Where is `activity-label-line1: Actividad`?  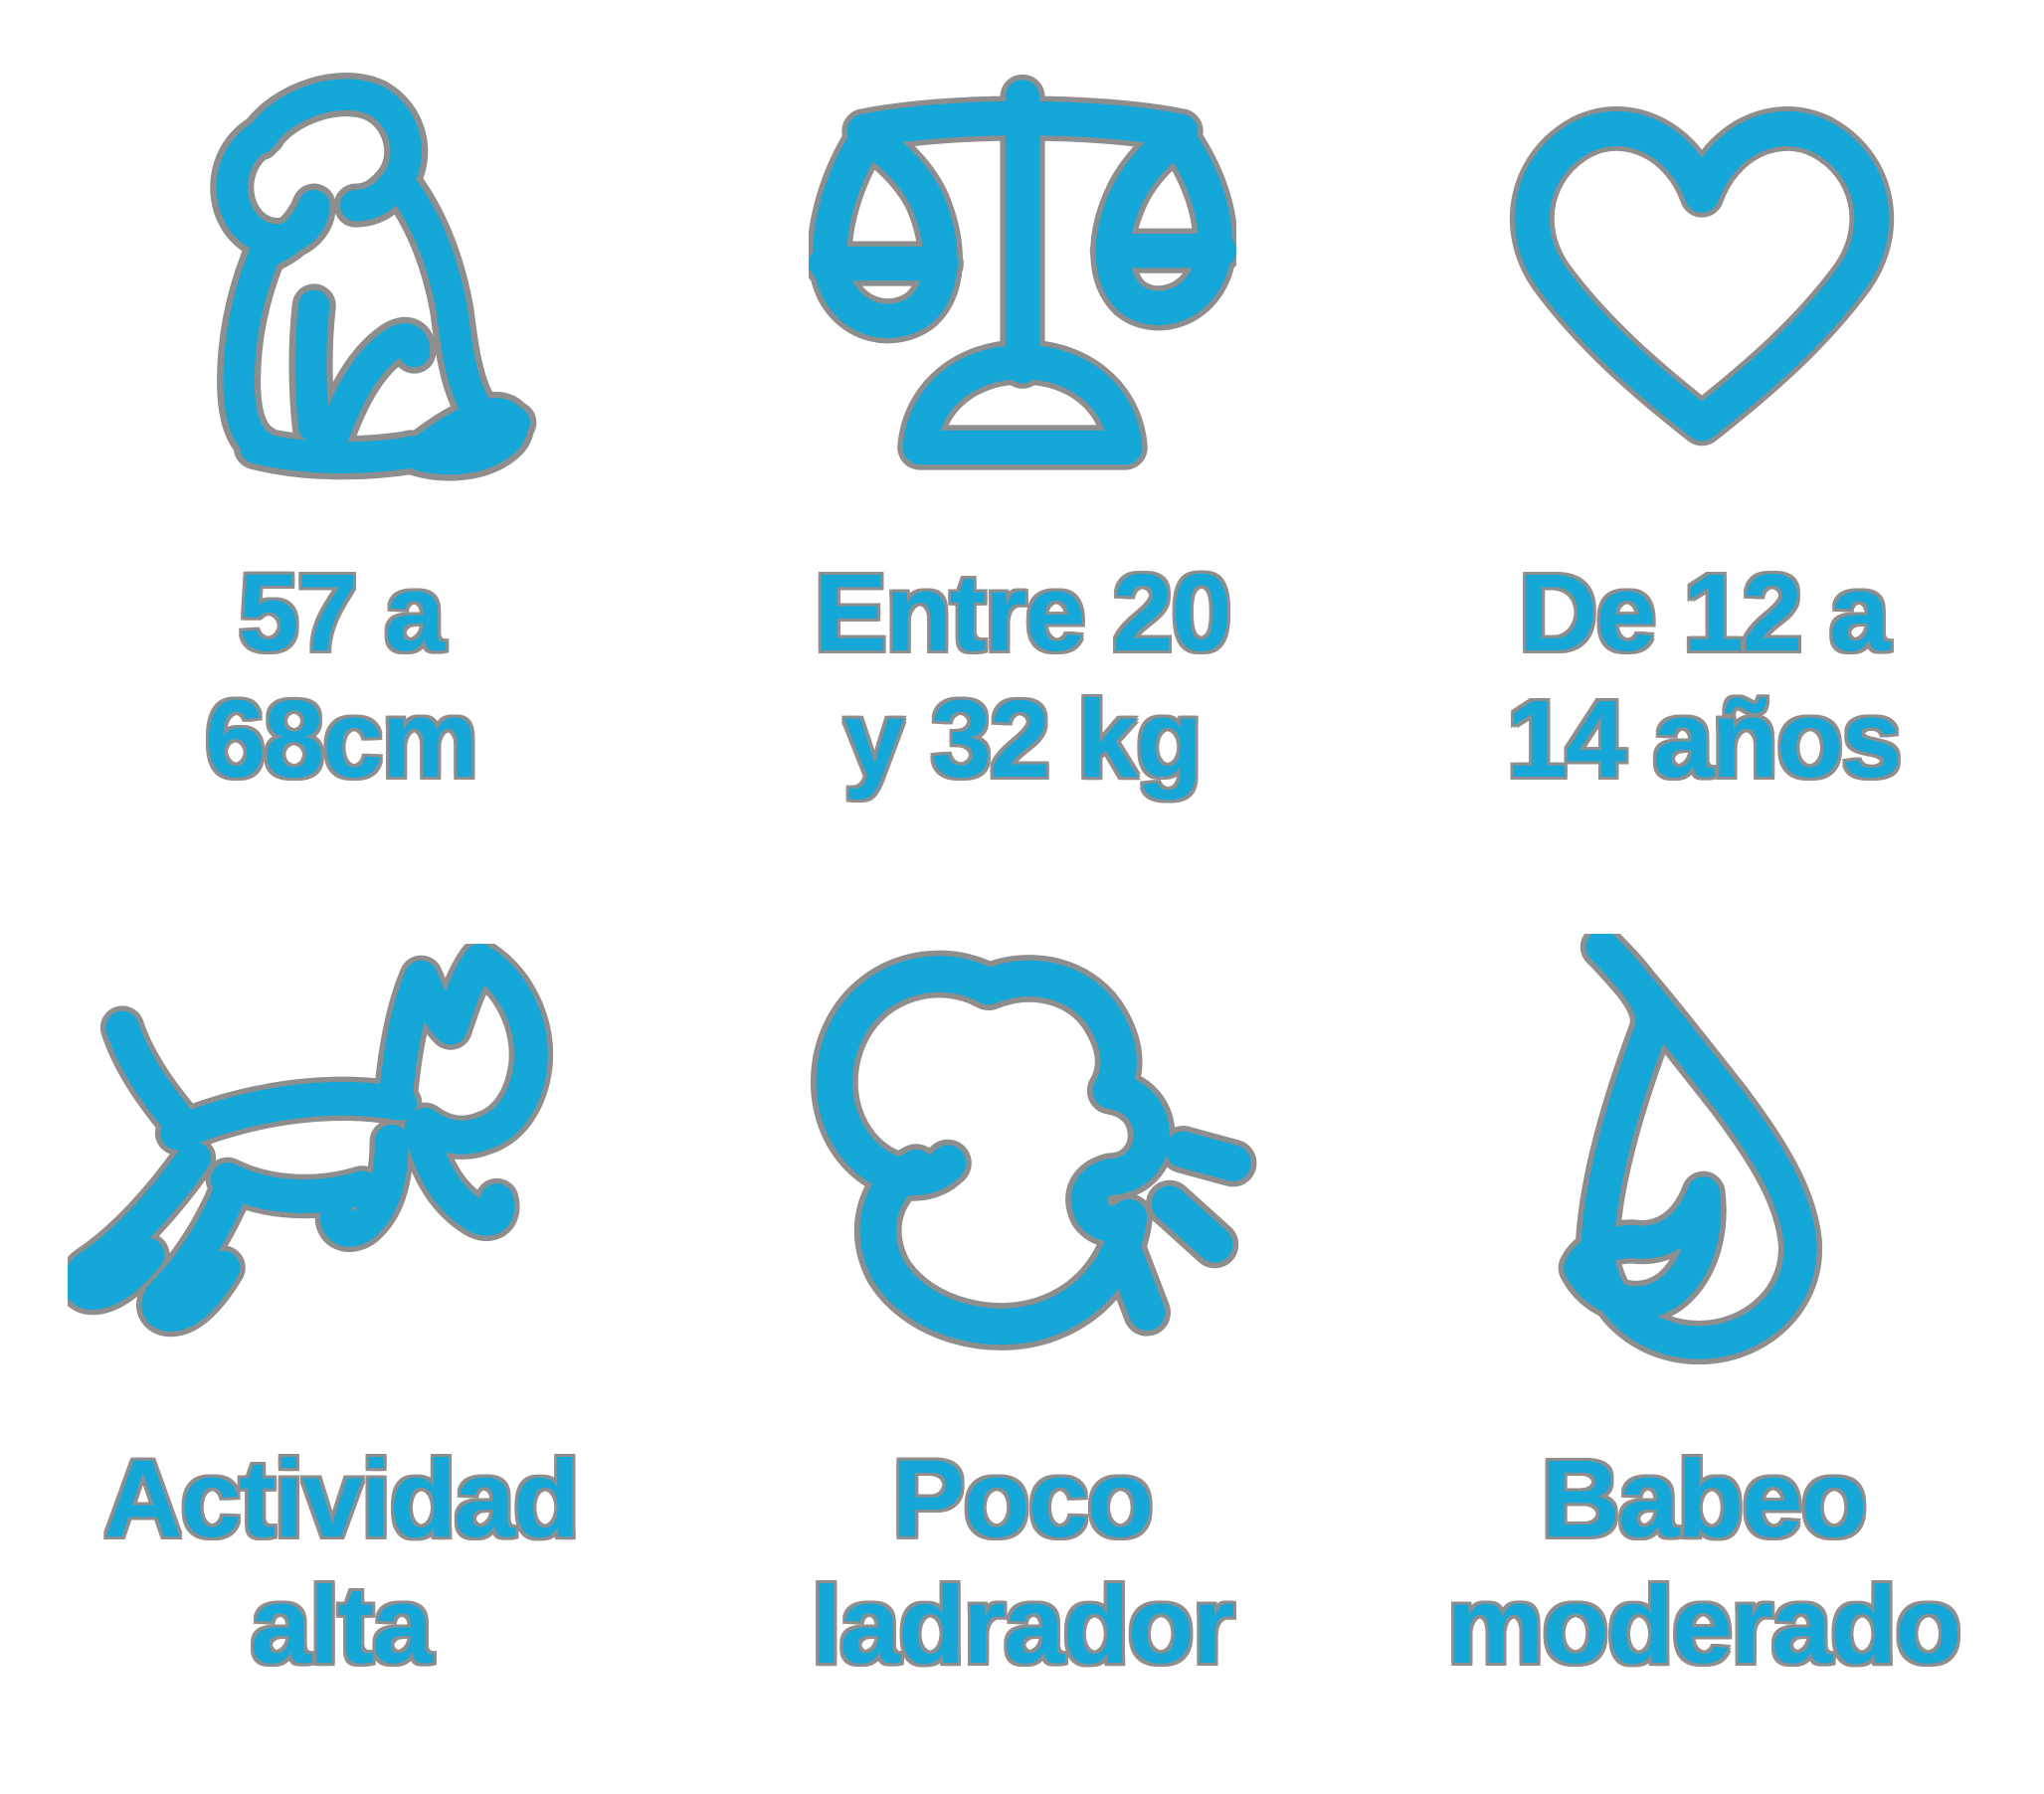
activity-label-line1: Actividad is located at coordinates (341, 1499).